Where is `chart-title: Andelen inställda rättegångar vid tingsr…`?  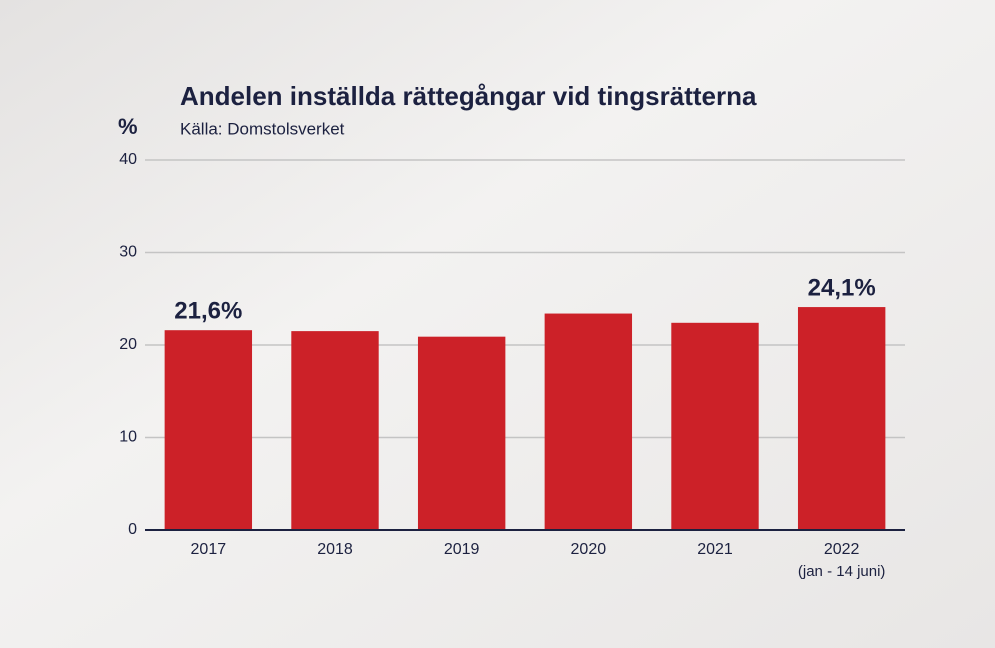 chart-title: Andelen inställda rättegångar vid tingsr… is located at coordinates (468, 96).